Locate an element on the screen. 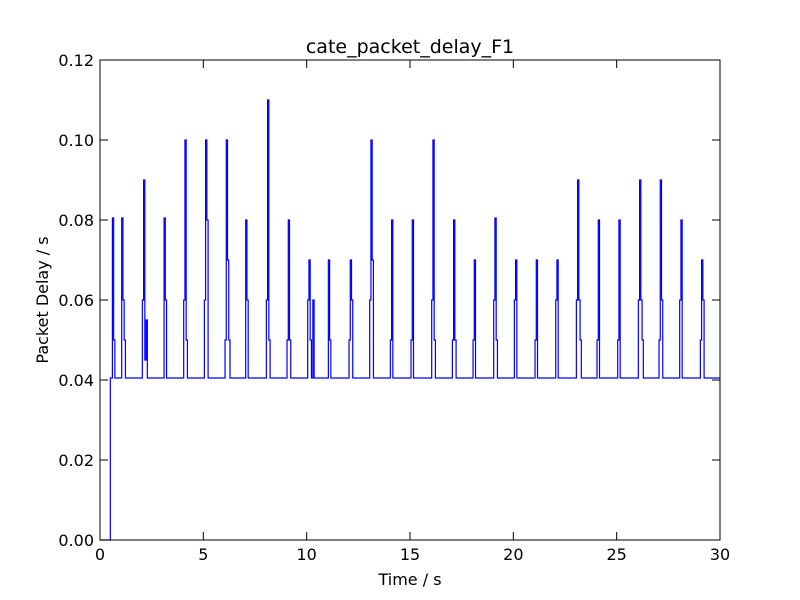 This screenshot has height=600, width=800. y-tick-label: 0.10 is located at coordinates (76, 140).